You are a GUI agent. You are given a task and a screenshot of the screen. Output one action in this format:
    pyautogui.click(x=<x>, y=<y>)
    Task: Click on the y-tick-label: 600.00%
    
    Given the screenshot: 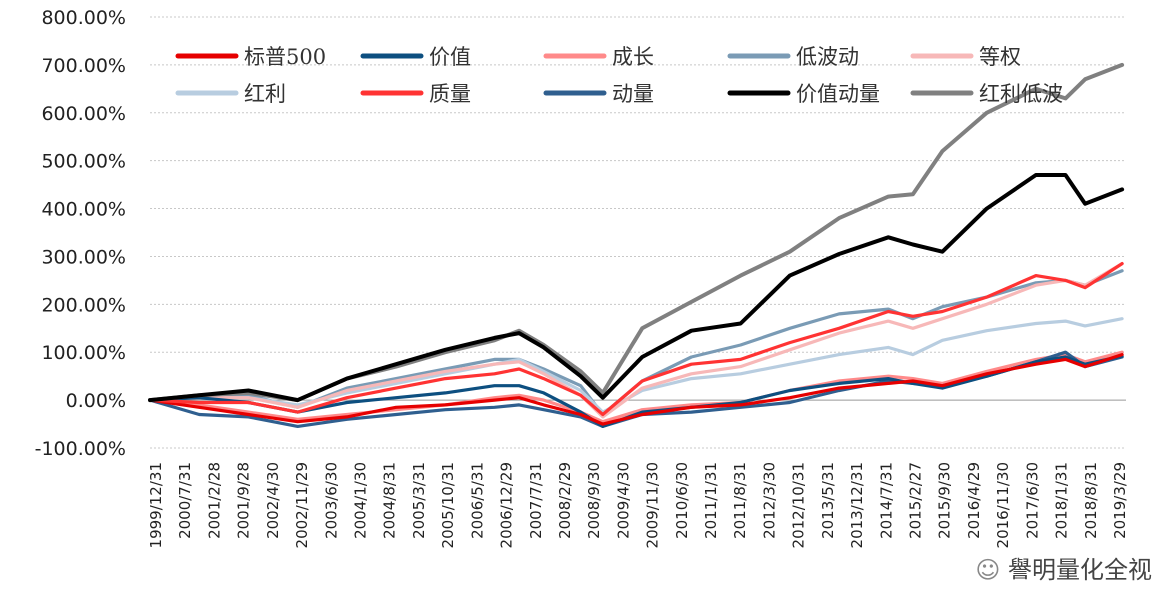 What is the action you would take?
    pyautogui.click(x=83, y=114)
    